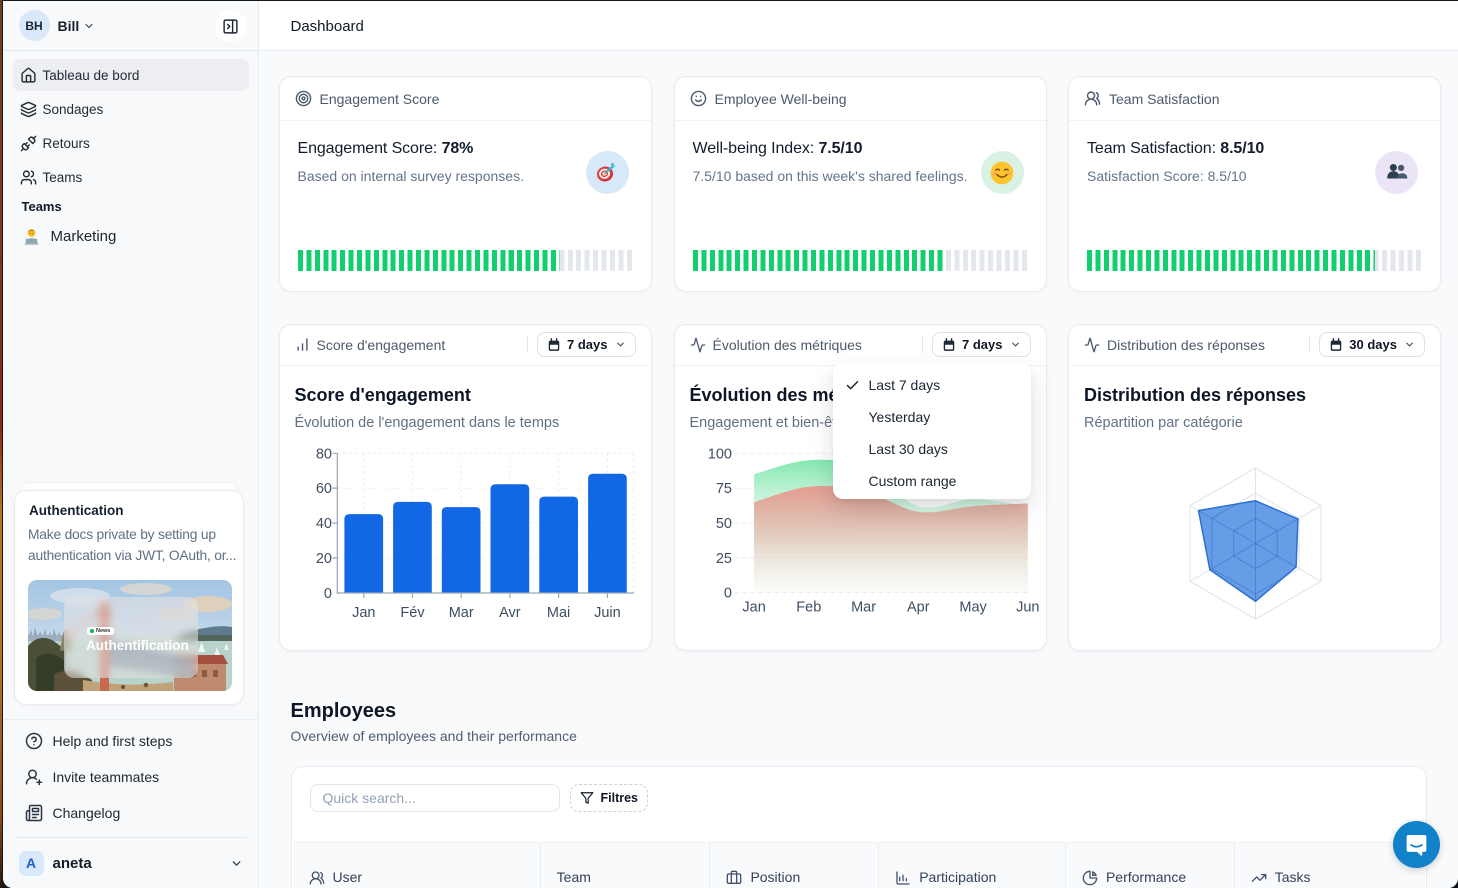 This screenshot has width=1458, height=888. I want to click on svg-text: Avr, so click(510, 613).